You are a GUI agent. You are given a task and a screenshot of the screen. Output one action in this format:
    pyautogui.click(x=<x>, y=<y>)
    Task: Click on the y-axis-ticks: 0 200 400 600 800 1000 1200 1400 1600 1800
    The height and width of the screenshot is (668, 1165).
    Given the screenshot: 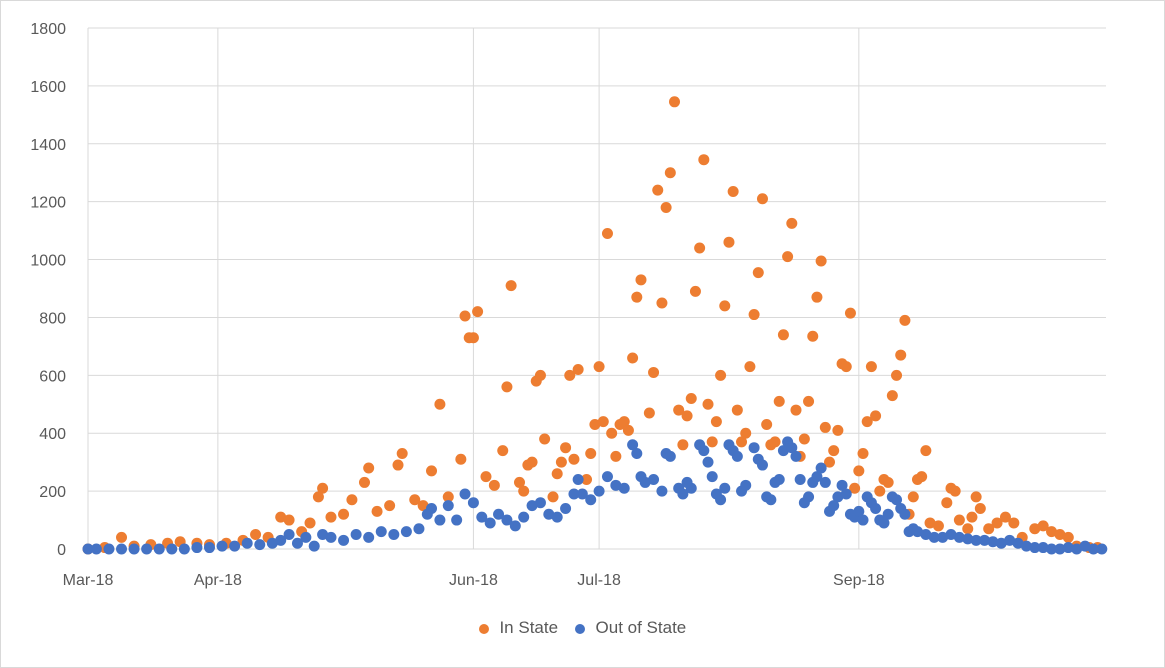 What is the action you would take?
    pyautogui.click(x=48, y=290)
    